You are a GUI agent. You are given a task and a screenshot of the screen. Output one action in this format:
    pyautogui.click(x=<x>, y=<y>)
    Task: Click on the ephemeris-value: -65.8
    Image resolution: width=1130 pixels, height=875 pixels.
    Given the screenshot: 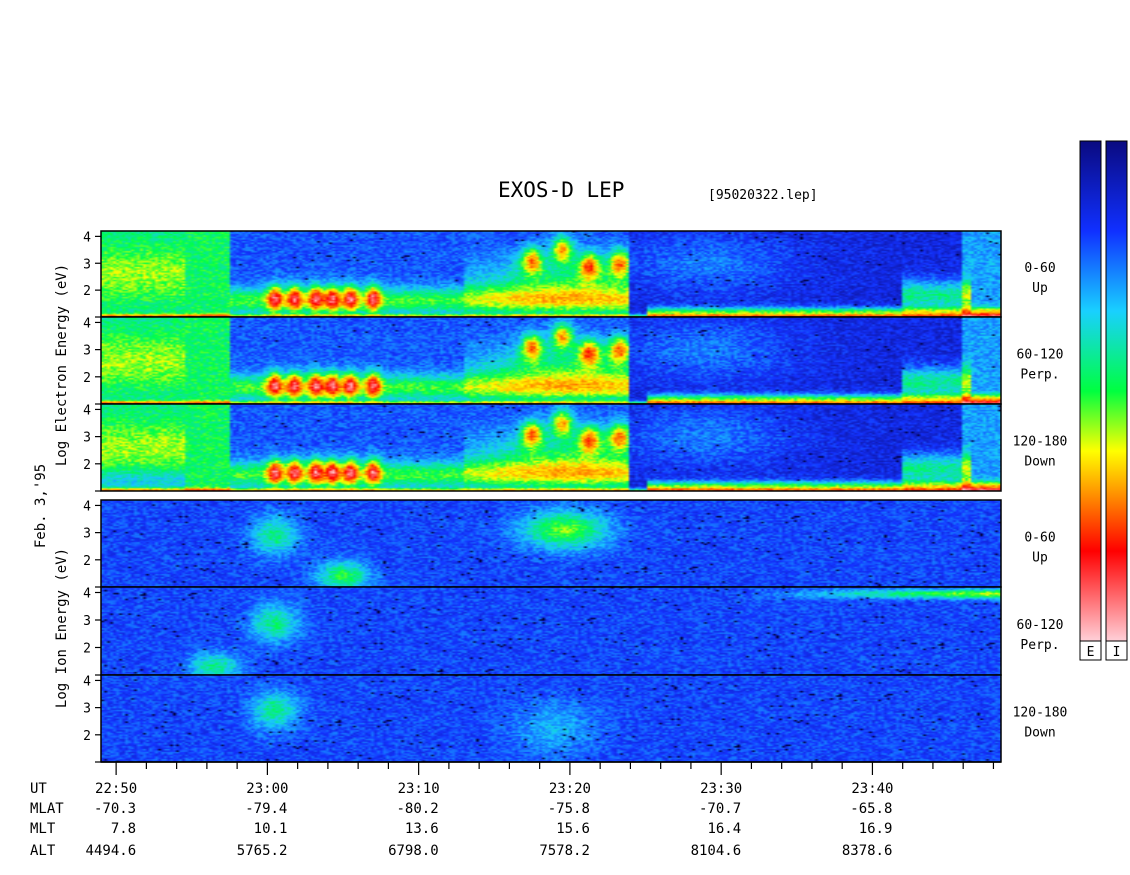 What is the action you would take?
    pyautogui.click(x=871, y=809)
    